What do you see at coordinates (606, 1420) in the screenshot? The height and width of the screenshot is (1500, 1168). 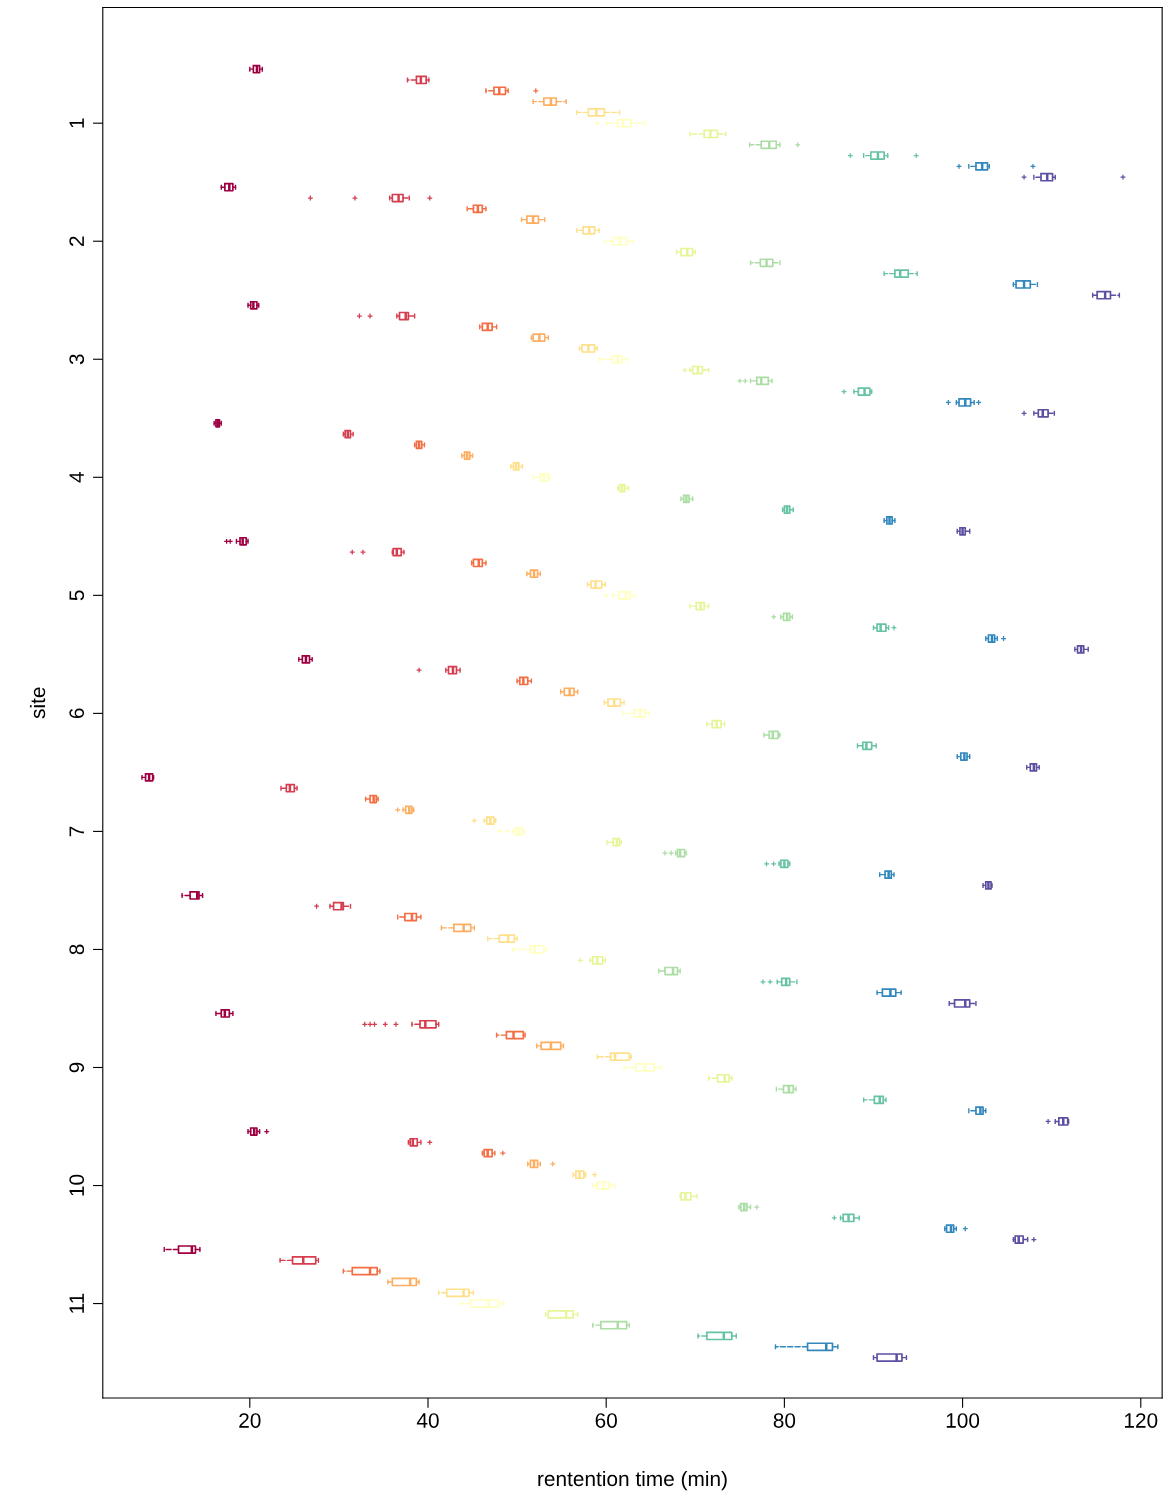 I see `x-tick-label: 60` at bounding box center [606, 1420].